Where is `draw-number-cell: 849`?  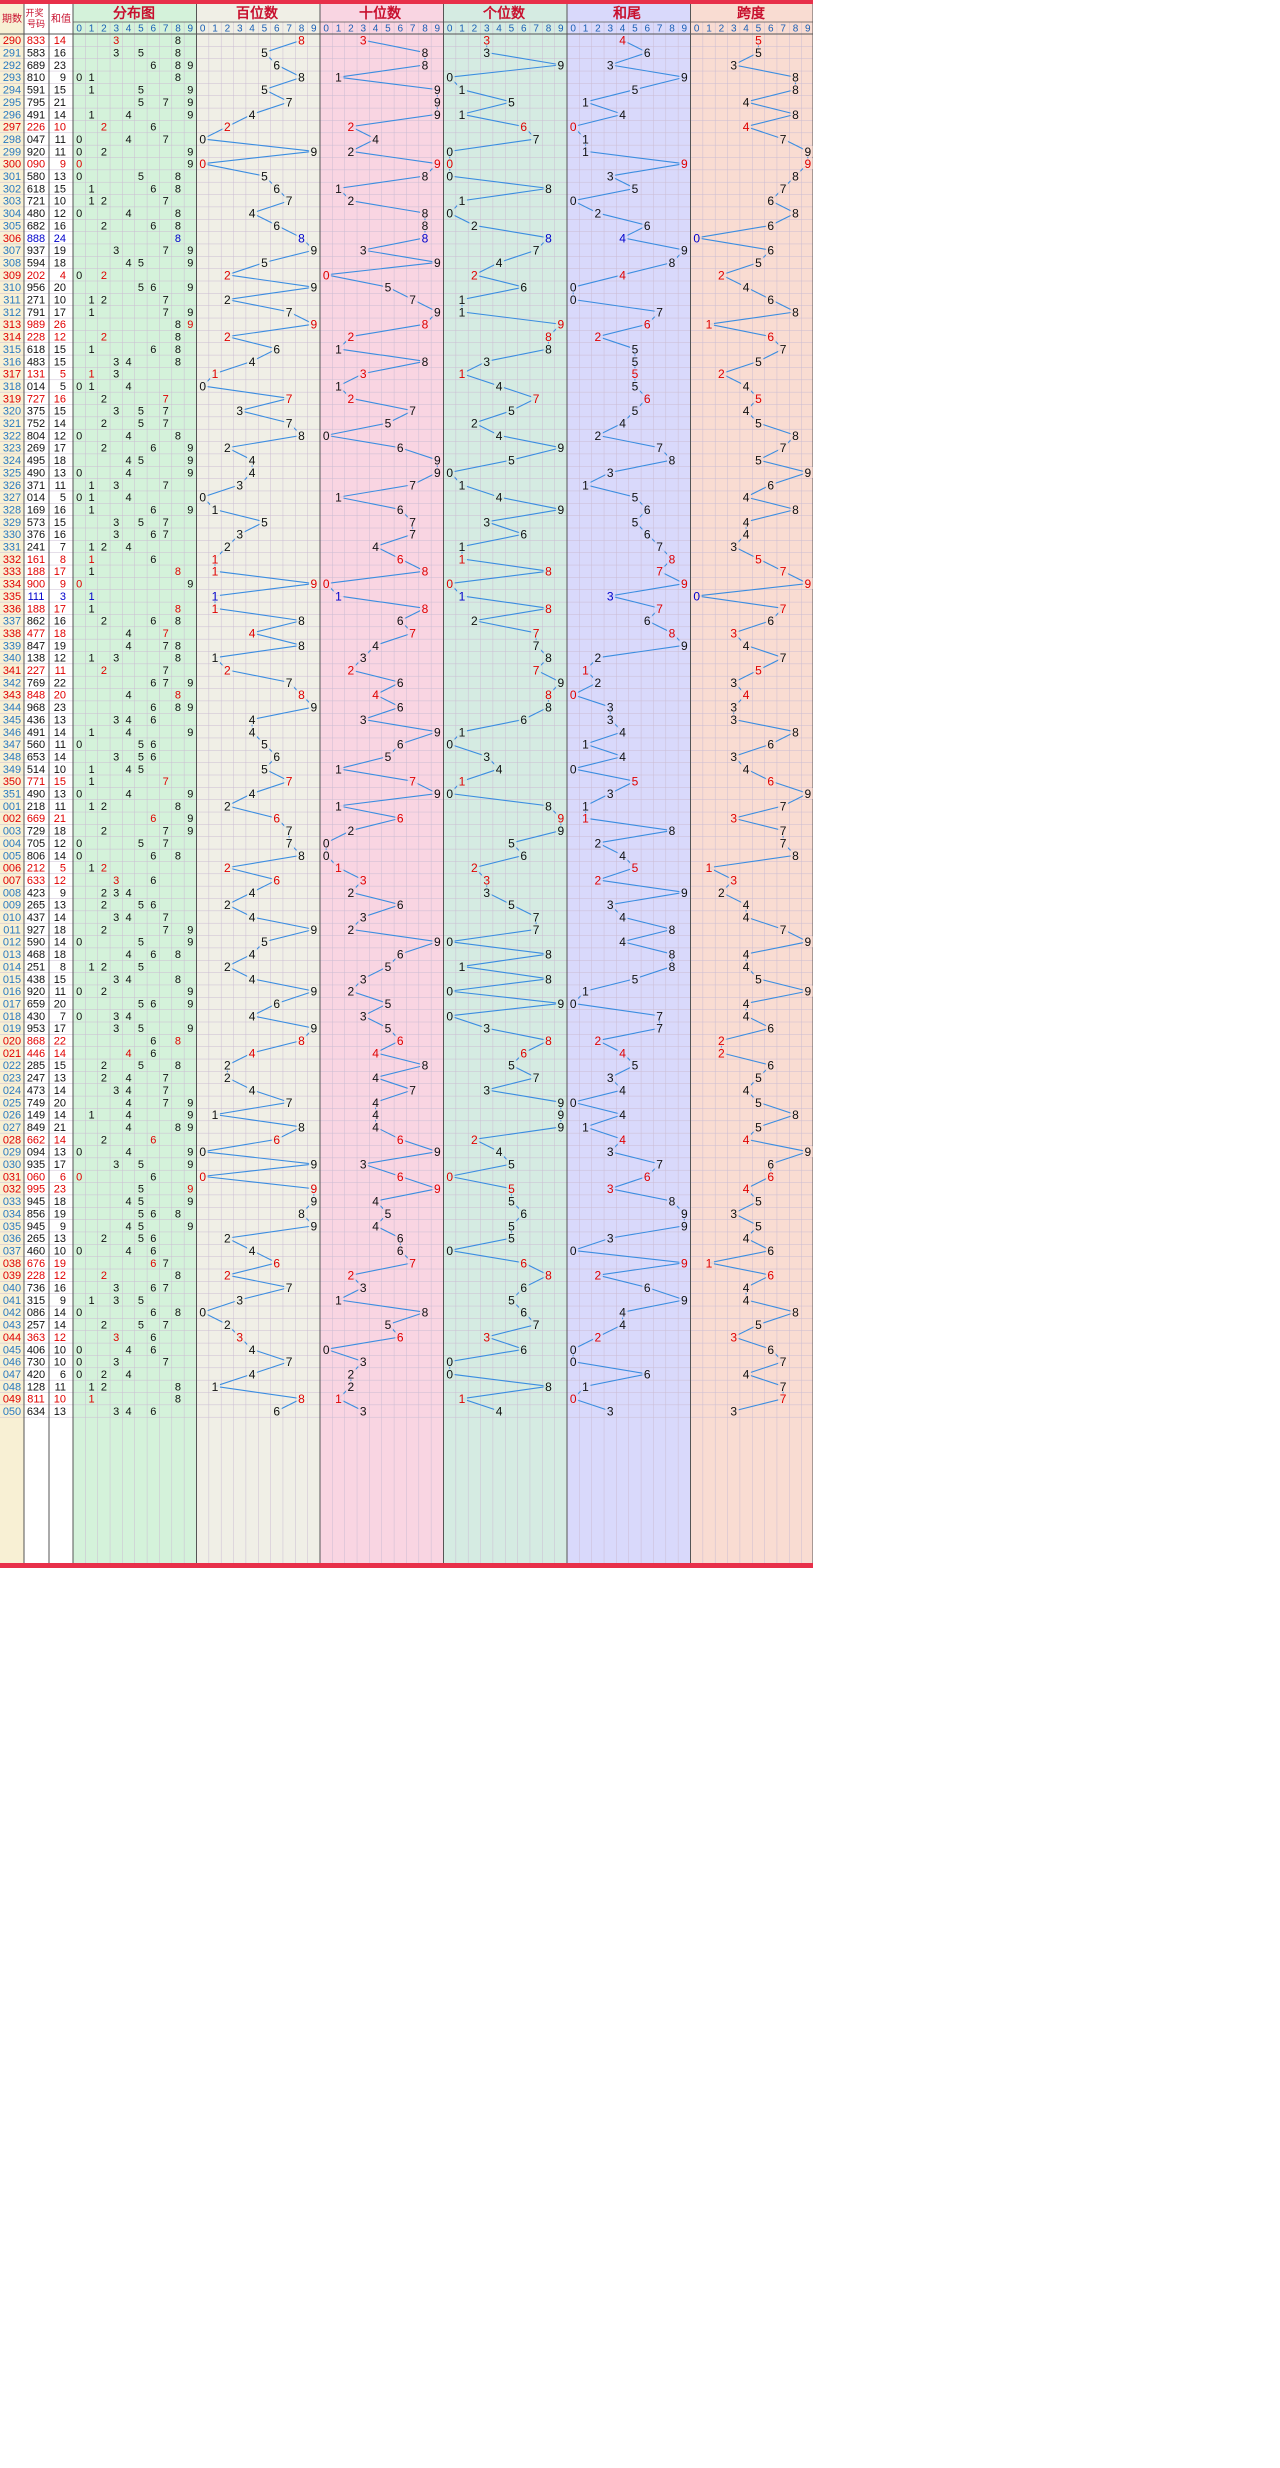
draw-number-cell: 849 is located at coordinates (36, 1128).